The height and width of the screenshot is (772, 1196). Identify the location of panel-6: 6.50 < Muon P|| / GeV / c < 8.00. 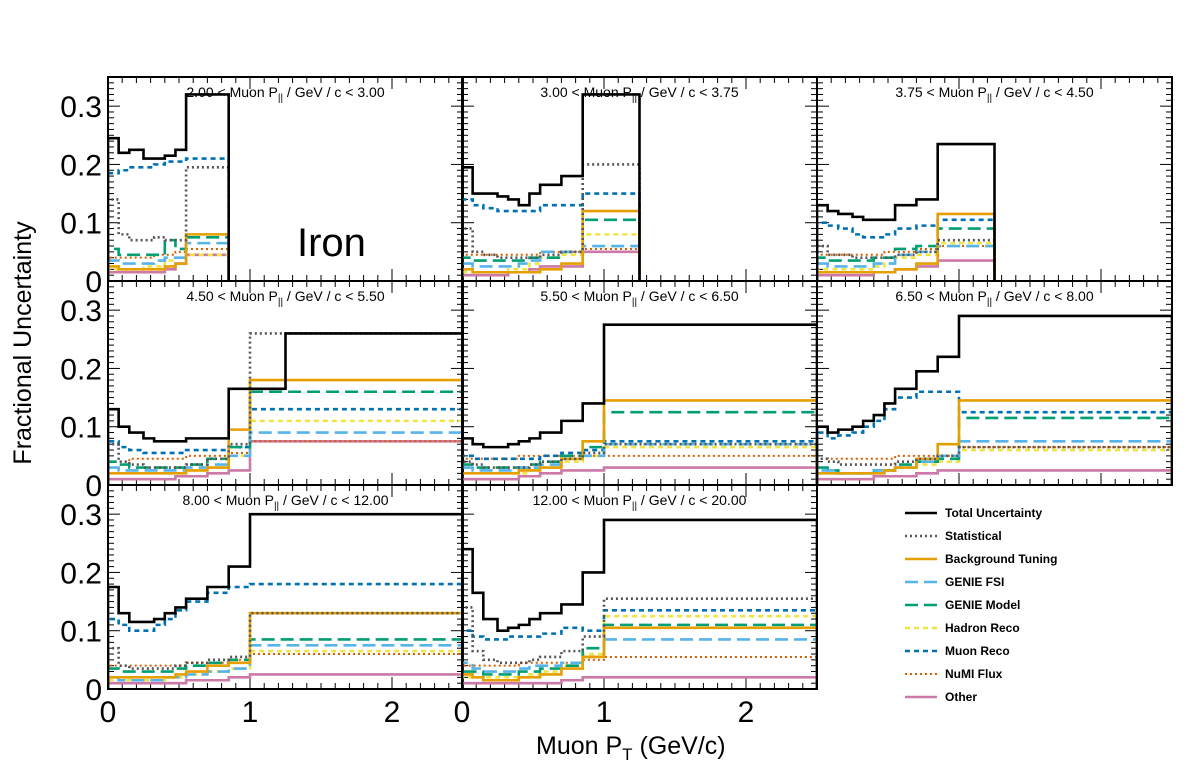
(994, 383).